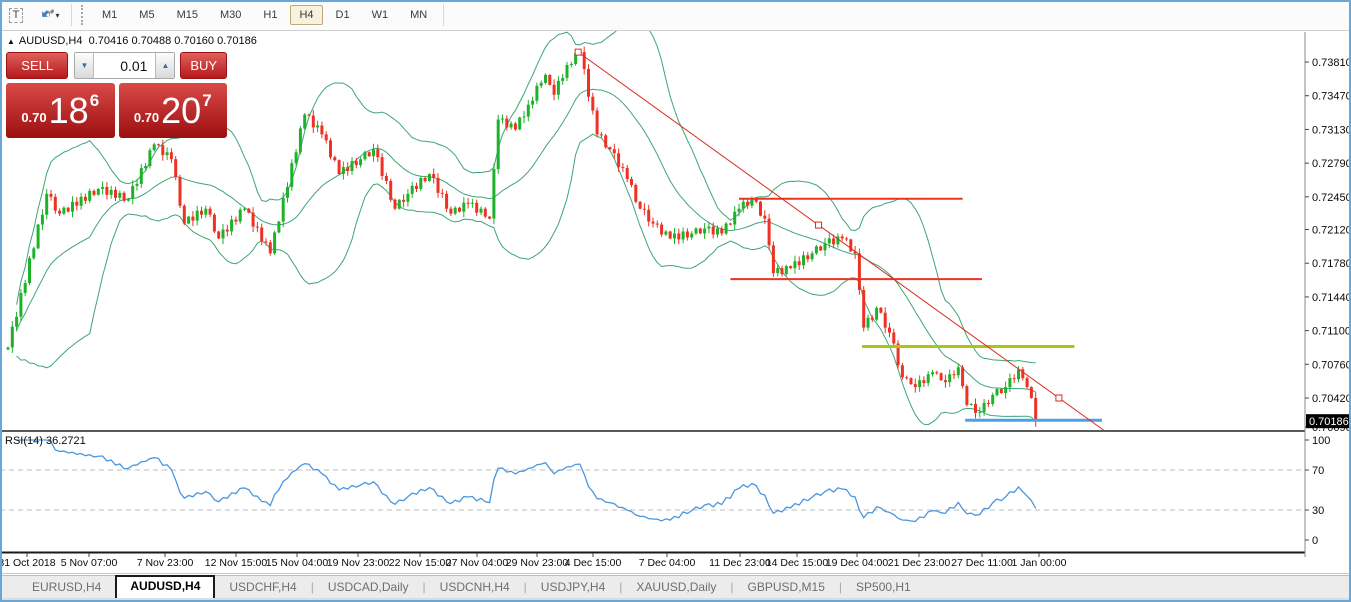 The height and width of the screenshot is (602, 1351). Describe the element at coordinates (28, 563) in the screenshot. I see `svg-text: 31 Oct 2018` at that location.